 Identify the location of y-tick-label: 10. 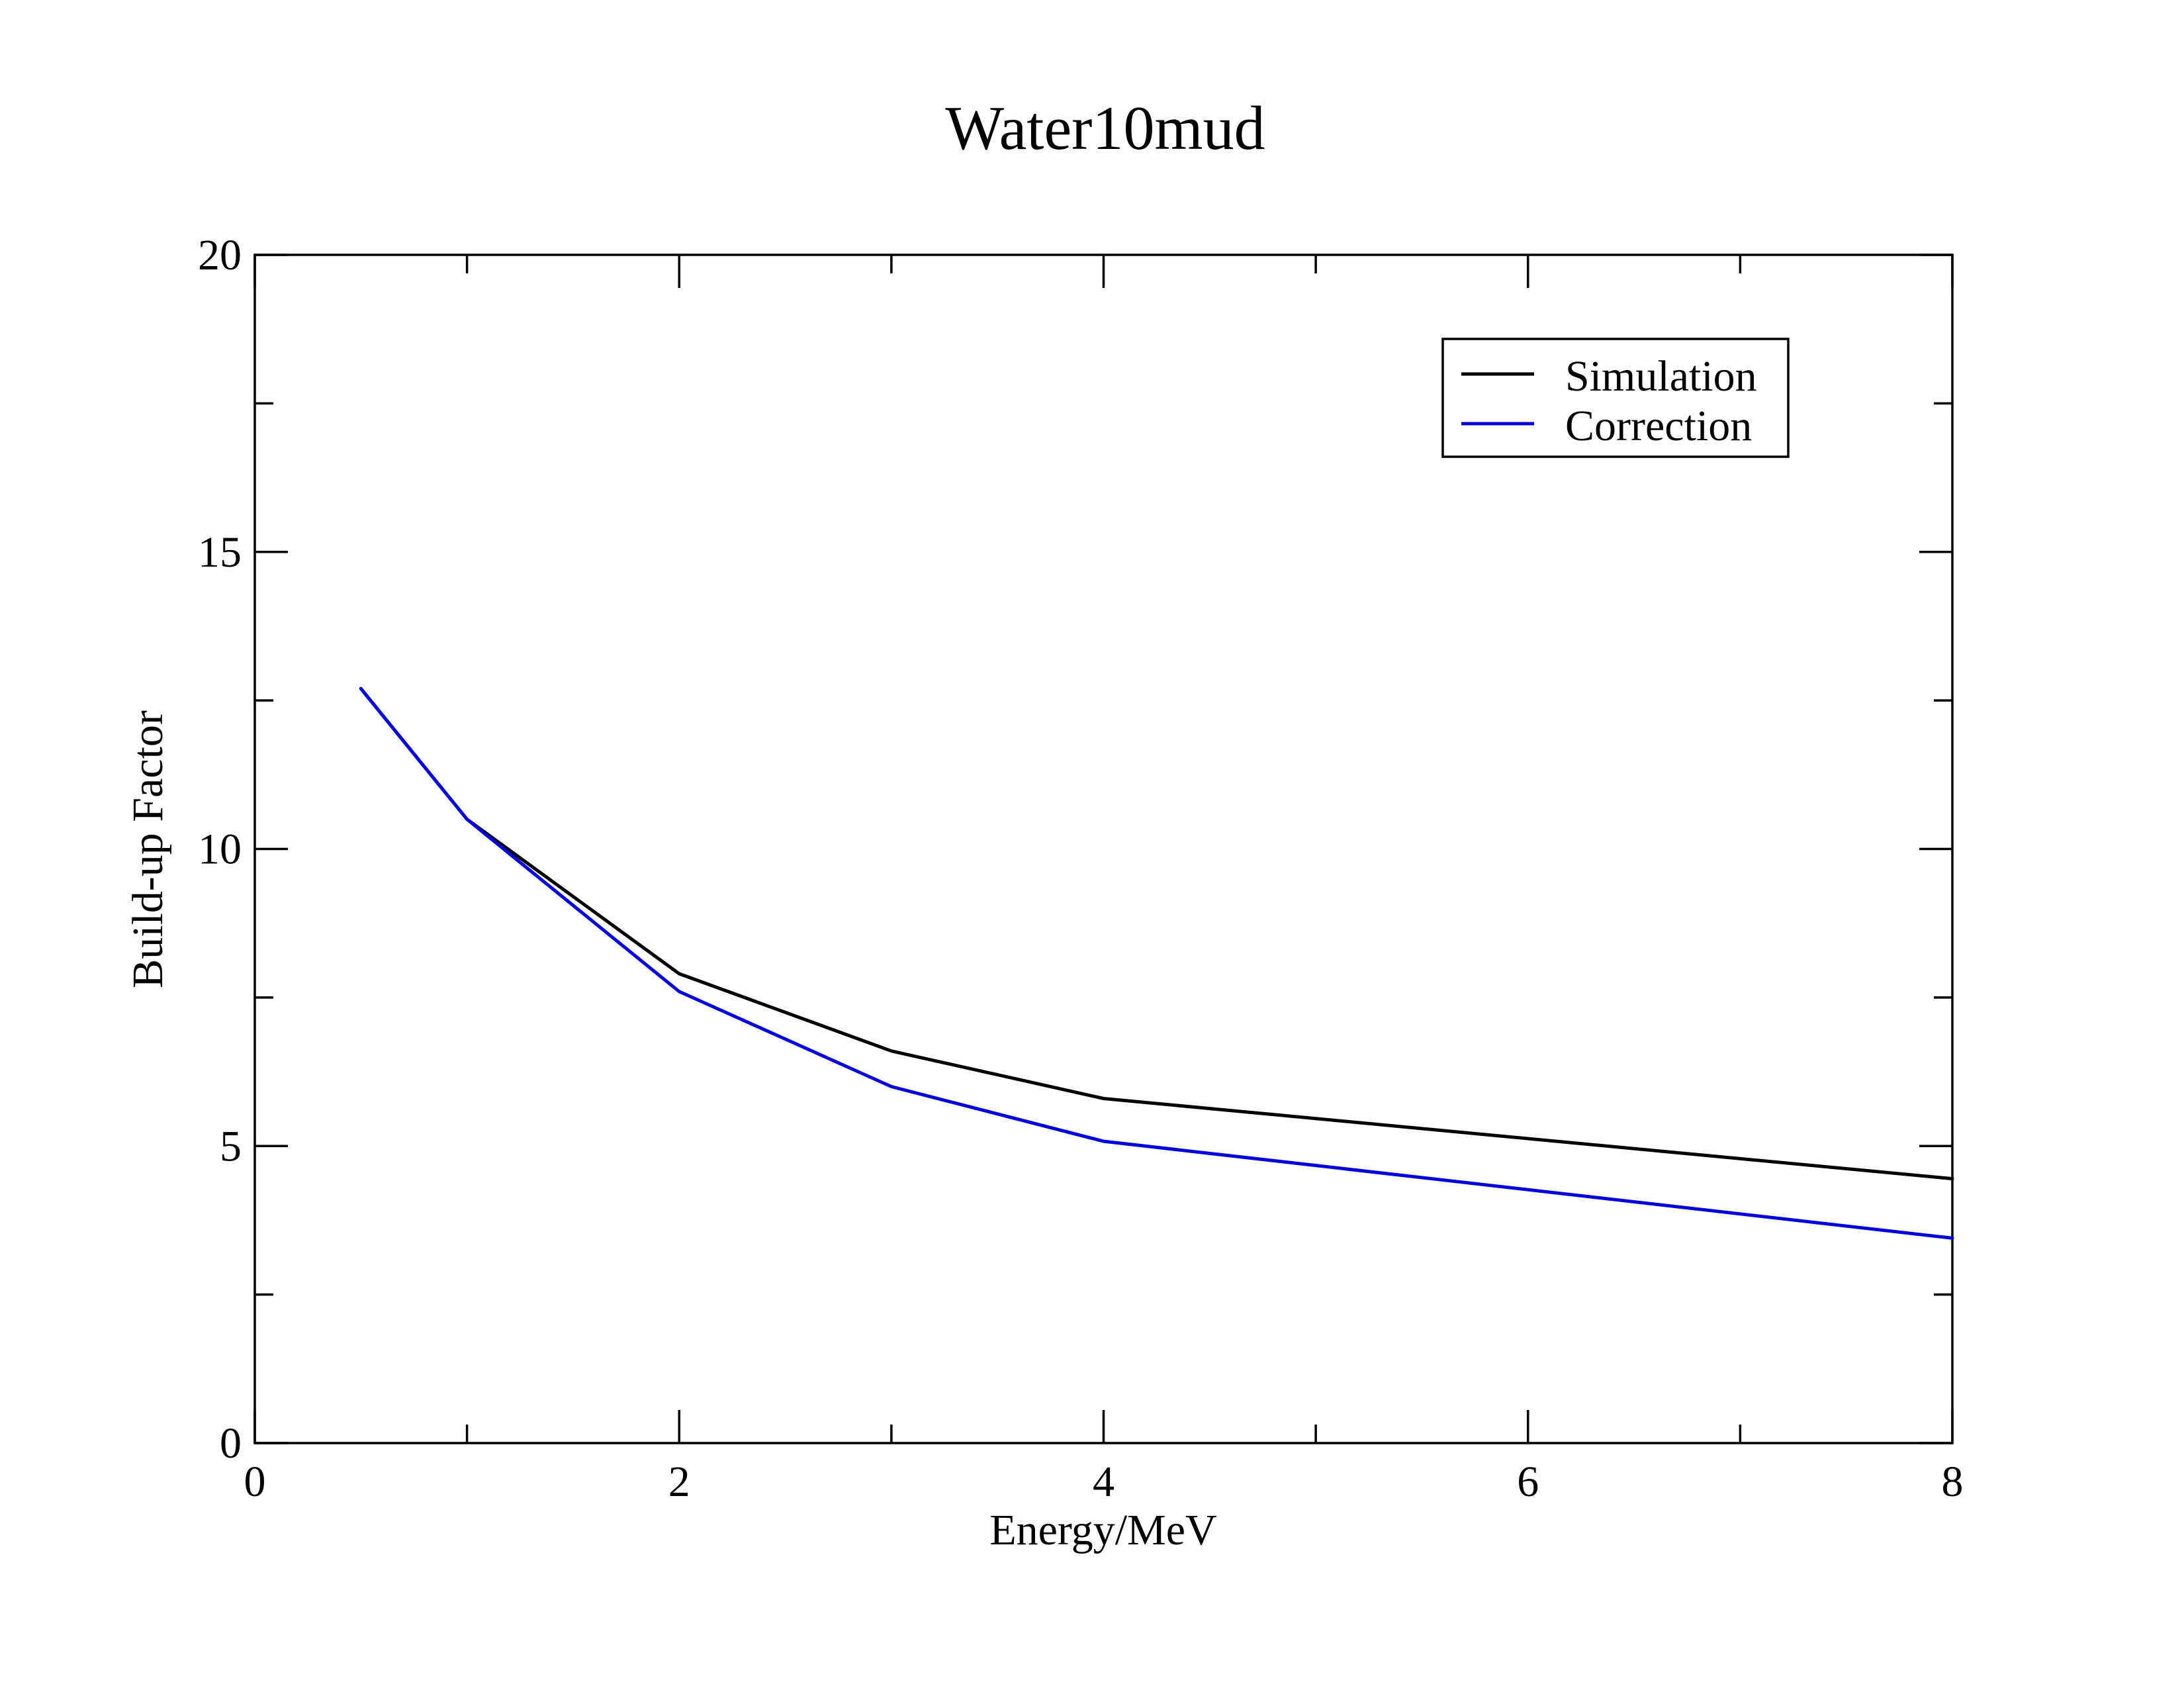
(220, 849).